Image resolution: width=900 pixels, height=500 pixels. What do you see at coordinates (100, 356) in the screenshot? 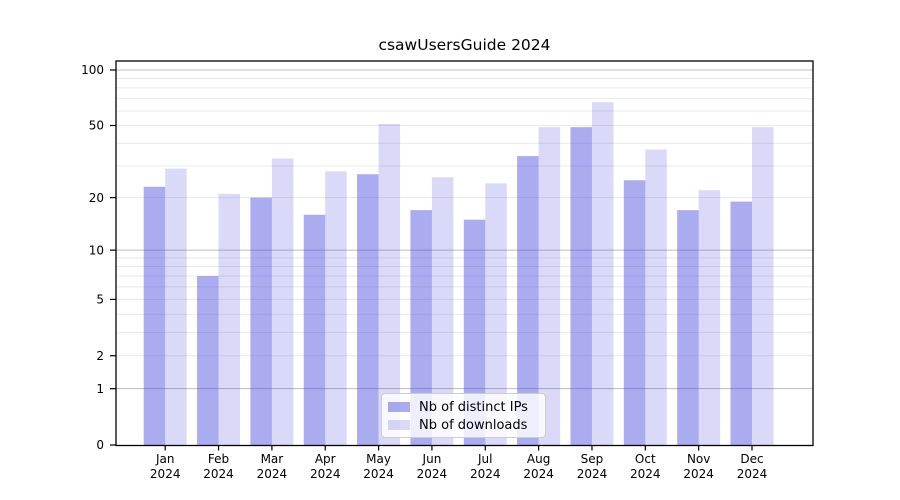
I see `y-tick-label: 2` at bounding box center [100, 356].